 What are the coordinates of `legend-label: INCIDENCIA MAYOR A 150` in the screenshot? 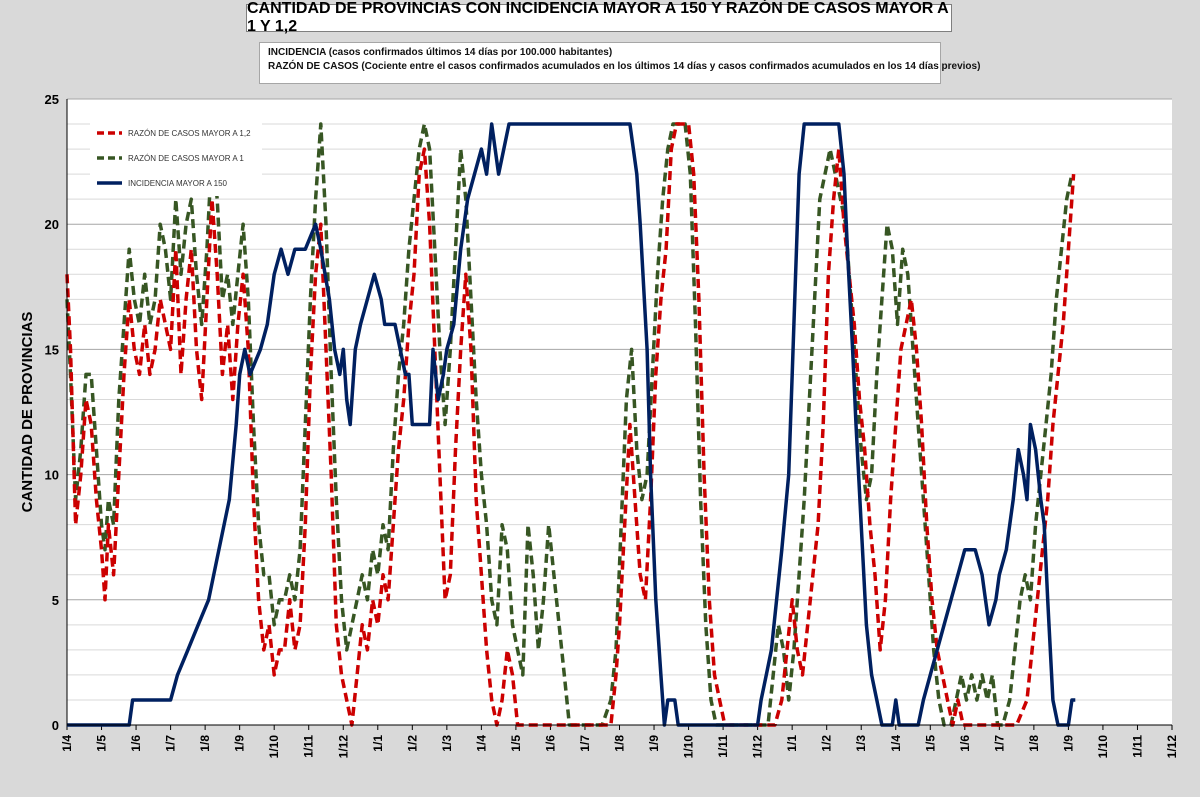 It's located at (178, 183).